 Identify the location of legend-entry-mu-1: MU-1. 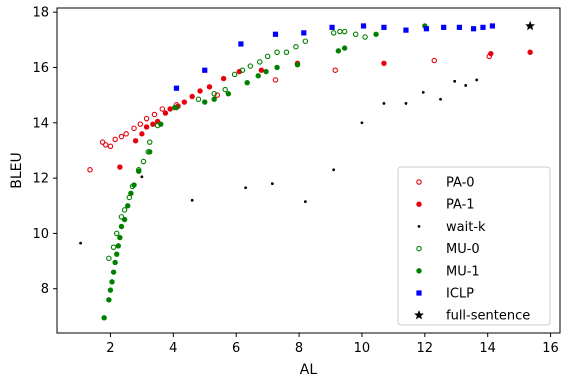
(448, 271).